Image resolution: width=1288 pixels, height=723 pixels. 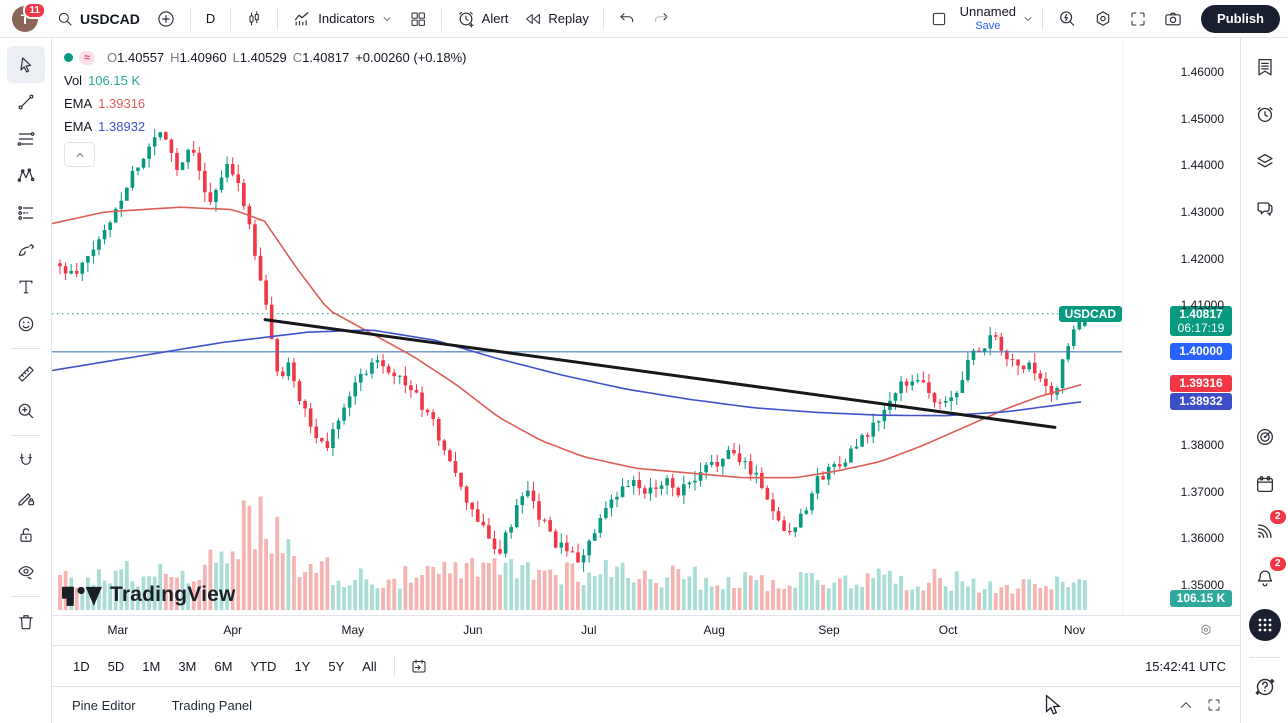 What do you see at coordinates (302, 666) in the screenshot?
I see `range-button-1y: 1Y` at bounding box center [302, 666].